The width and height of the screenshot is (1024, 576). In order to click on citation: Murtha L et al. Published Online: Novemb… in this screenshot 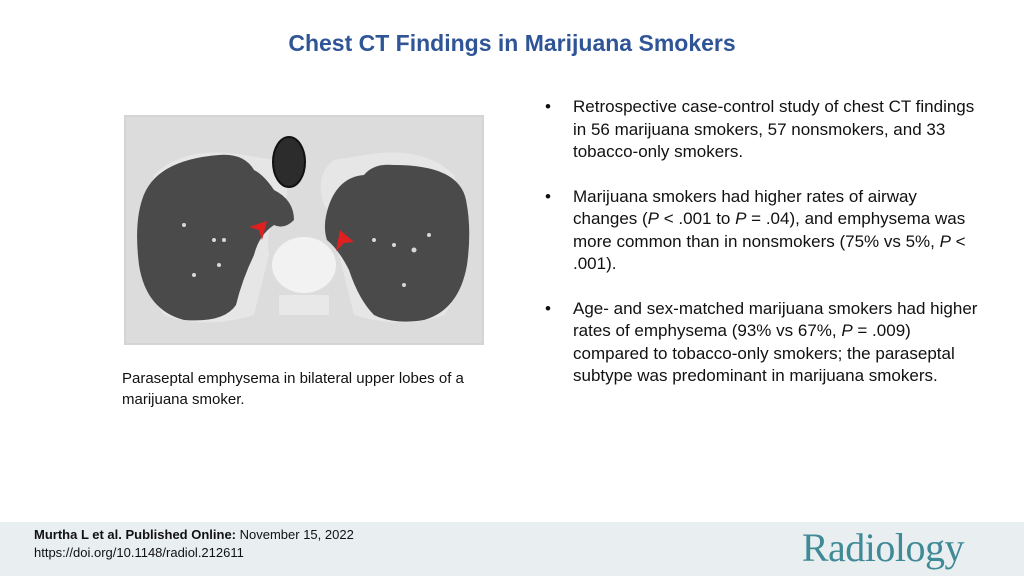, I will do `click(194, 543)`.